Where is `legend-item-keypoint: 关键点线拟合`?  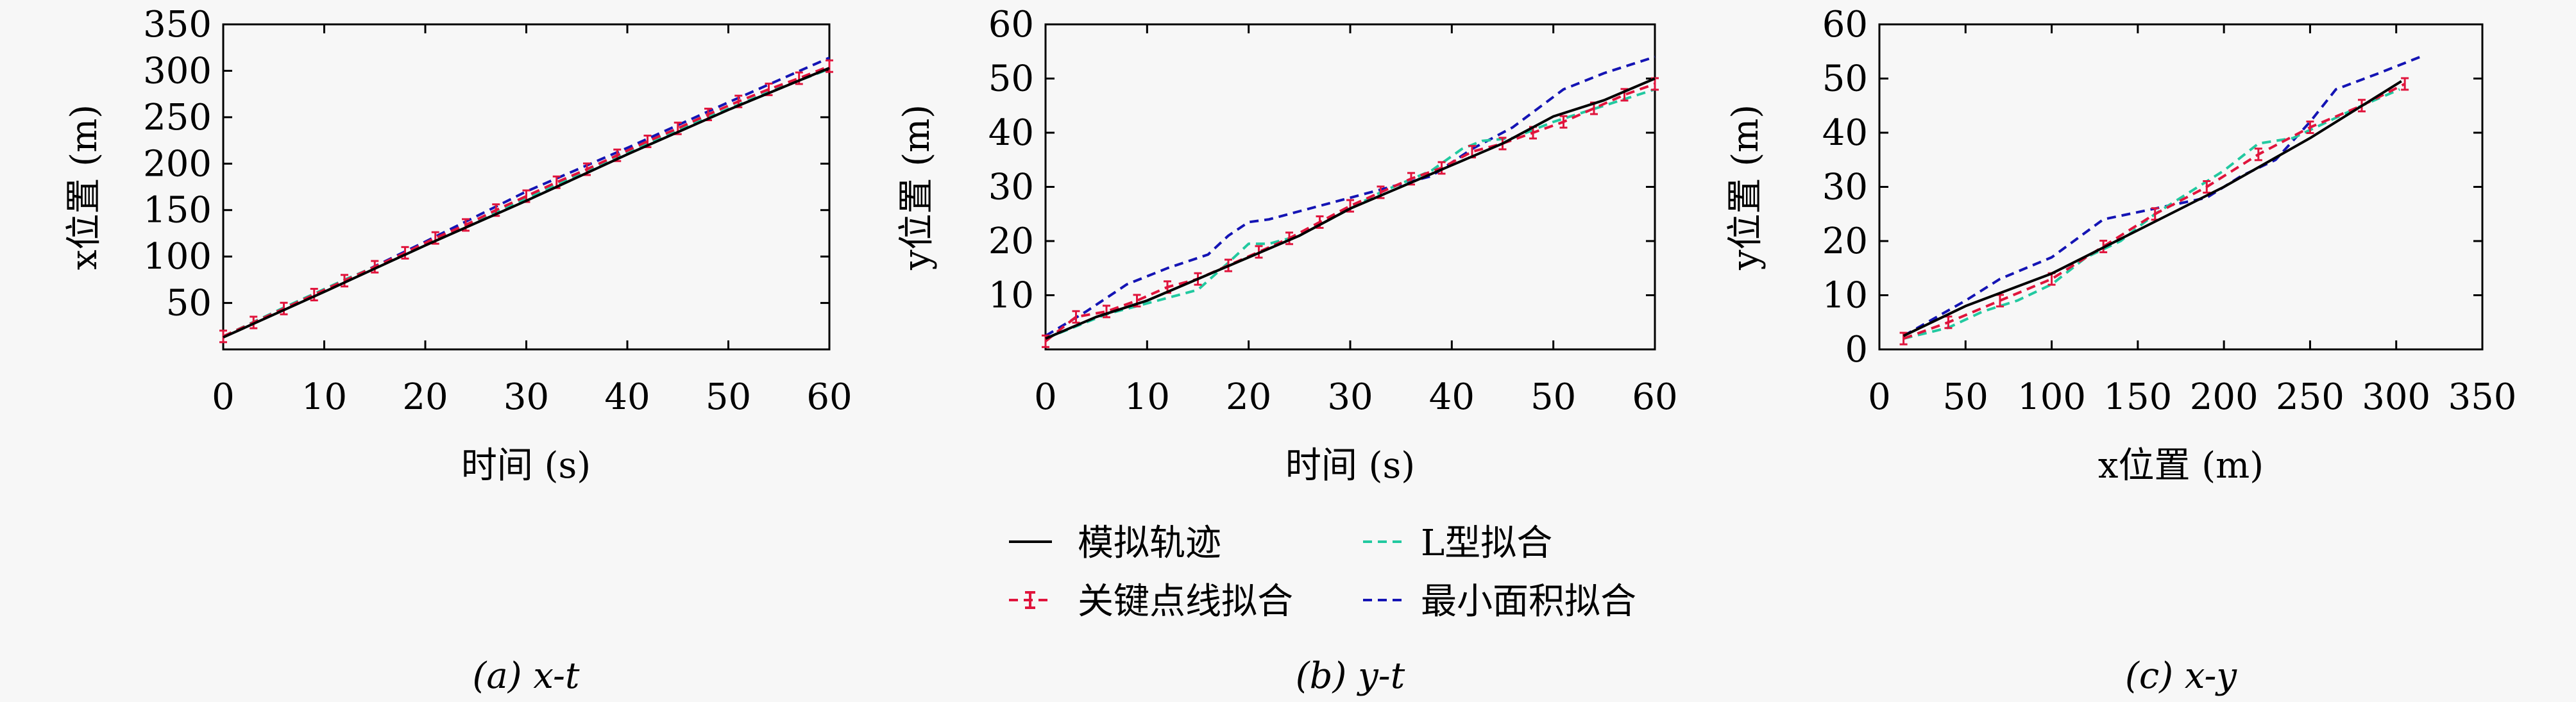
legend-item-keypoint: 关键点线拟合 is located at coordinates (1151, 602).